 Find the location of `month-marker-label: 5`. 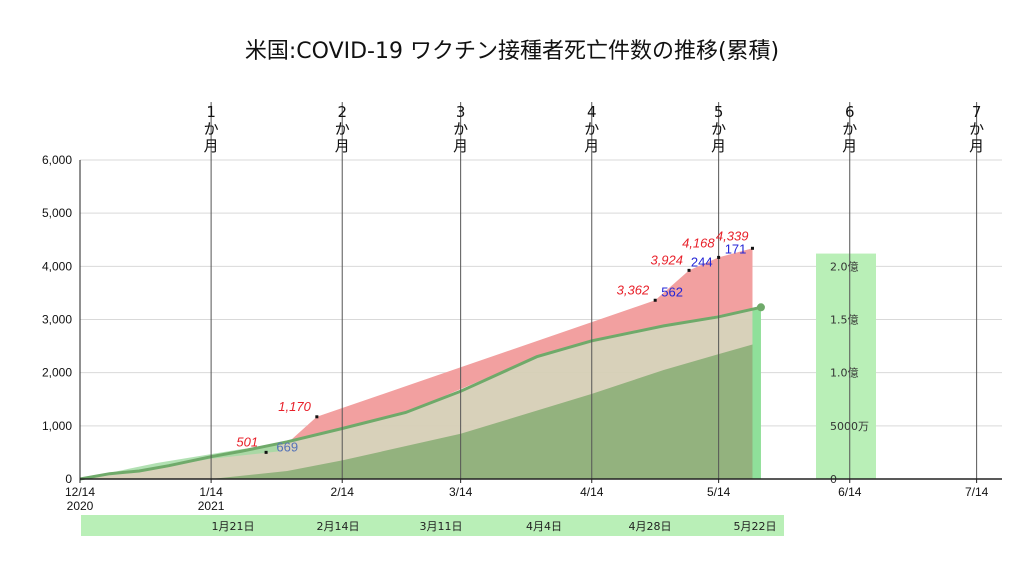

month-marker-label: 5 is located at coordinates (719, 112).